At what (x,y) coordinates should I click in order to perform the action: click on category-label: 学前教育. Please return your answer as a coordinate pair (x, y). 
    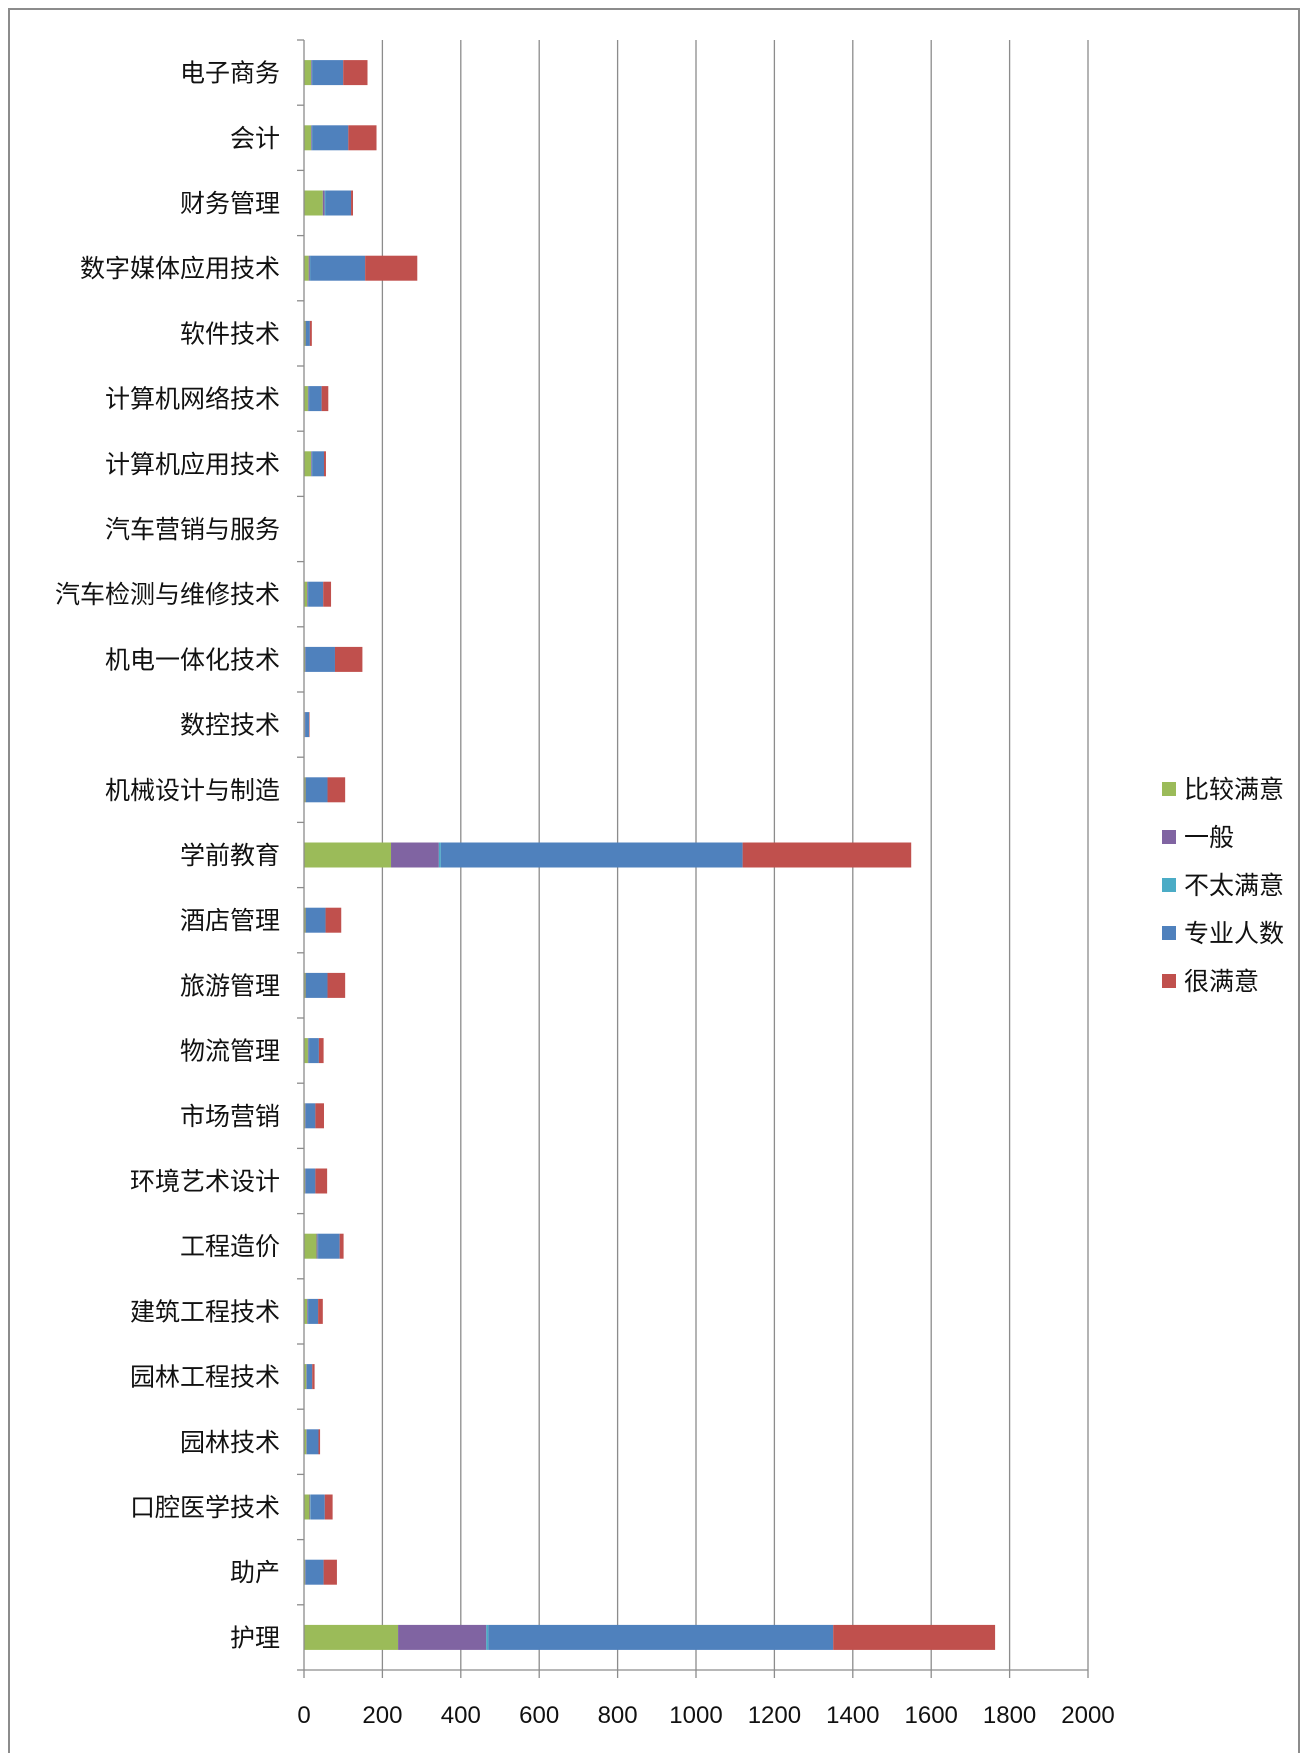
    Looking at the image, I should click on (230, 855).